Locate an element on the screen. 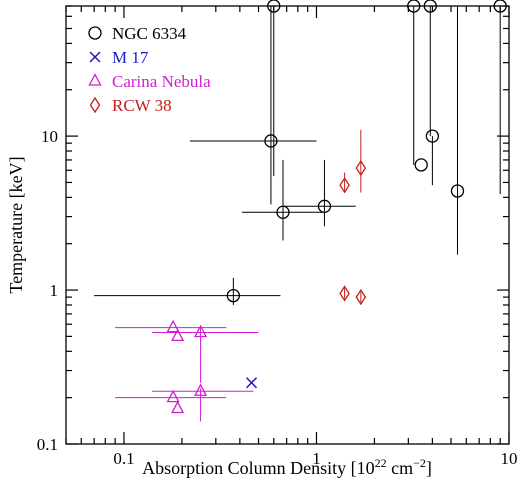  legend-cross-icon is located at coordinates (95, 57).